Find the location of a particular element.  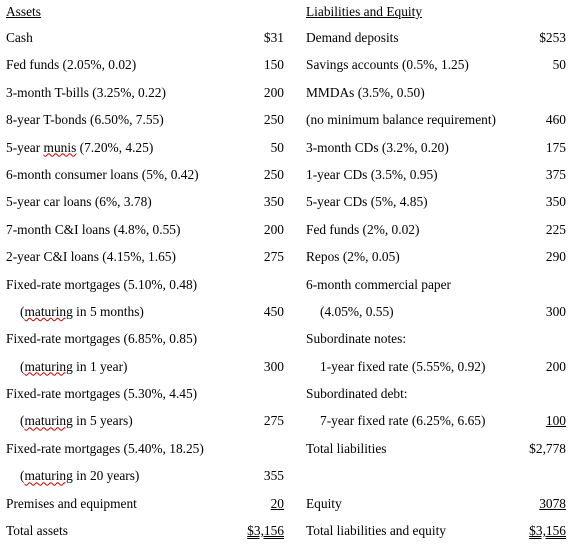

liability-value: 375 is located at coordinates (555, 174).